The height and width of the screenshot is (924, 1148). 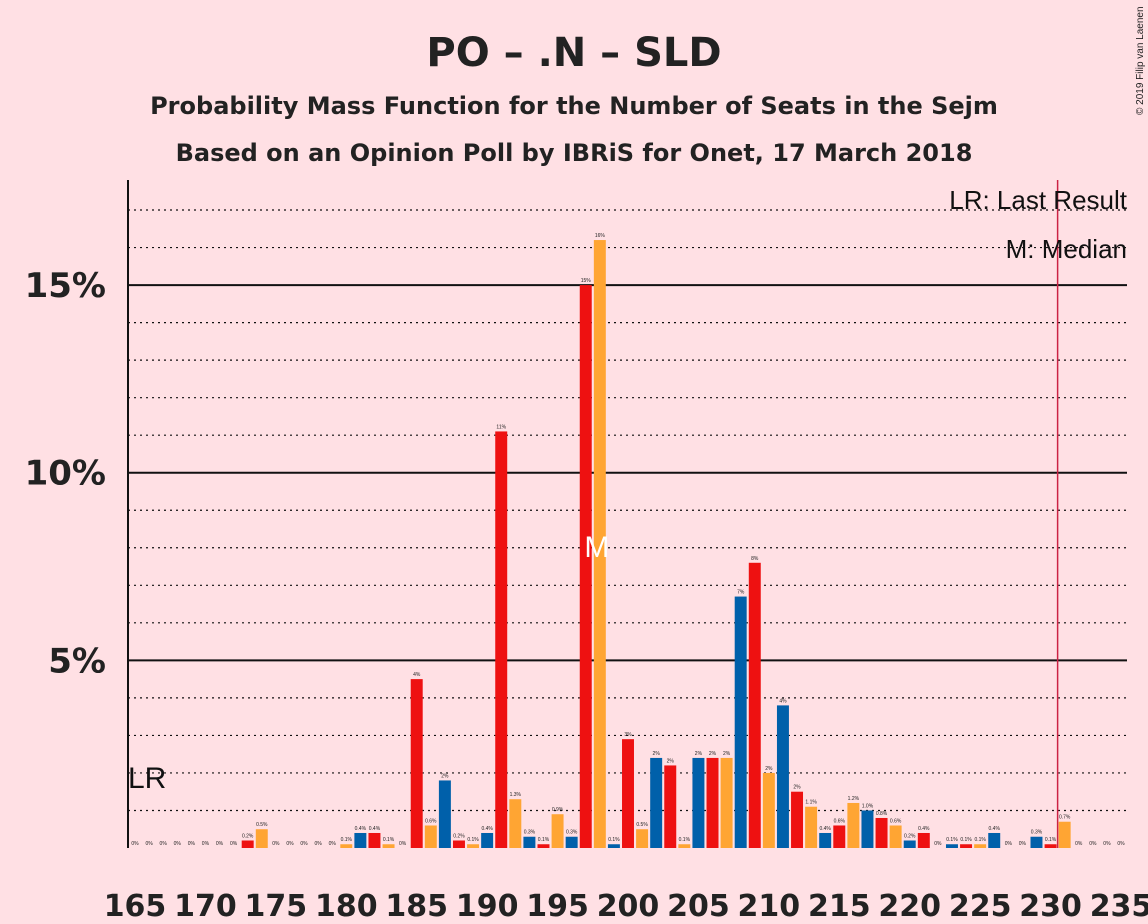 What do you see at coordinates (769, 906) in the screenshot?
I see `x-tick-label: 210` at bounding box center [769, 906].